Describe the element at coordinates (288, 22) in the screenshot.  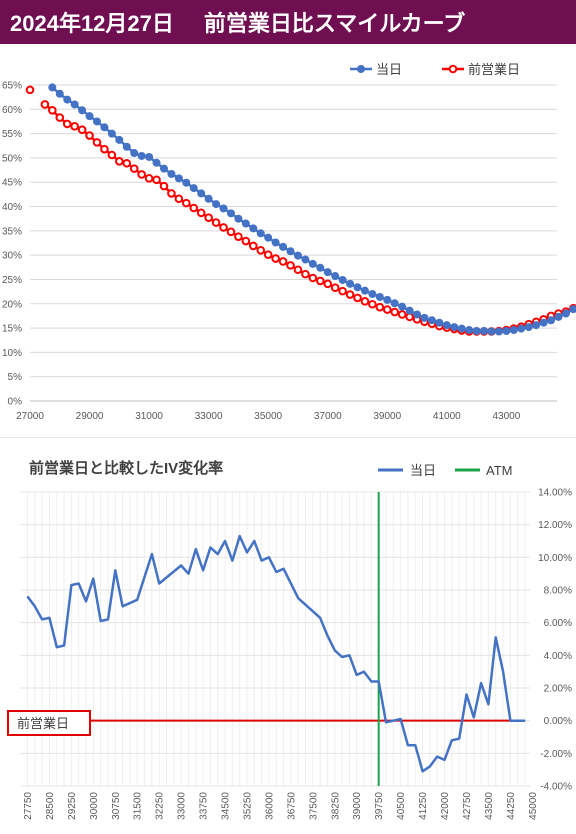
I see `header-banner: 2024年12月27日 前営業日比スマイルカーブ` at that location.